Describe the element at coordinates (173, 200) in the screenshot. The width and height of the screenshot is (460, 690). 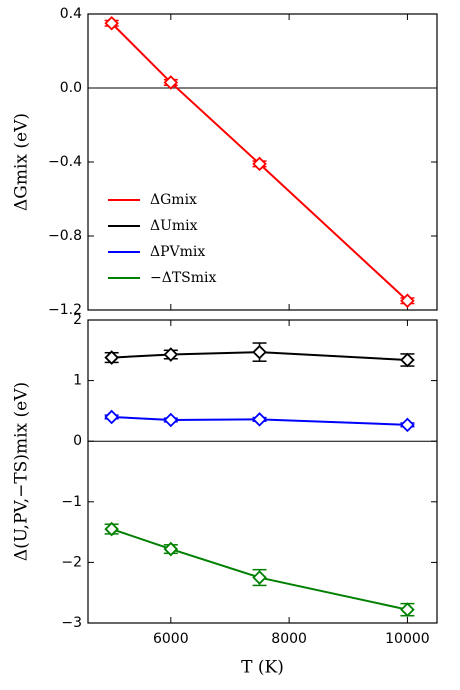
I see `legend-label: ΔGmix` at that location.